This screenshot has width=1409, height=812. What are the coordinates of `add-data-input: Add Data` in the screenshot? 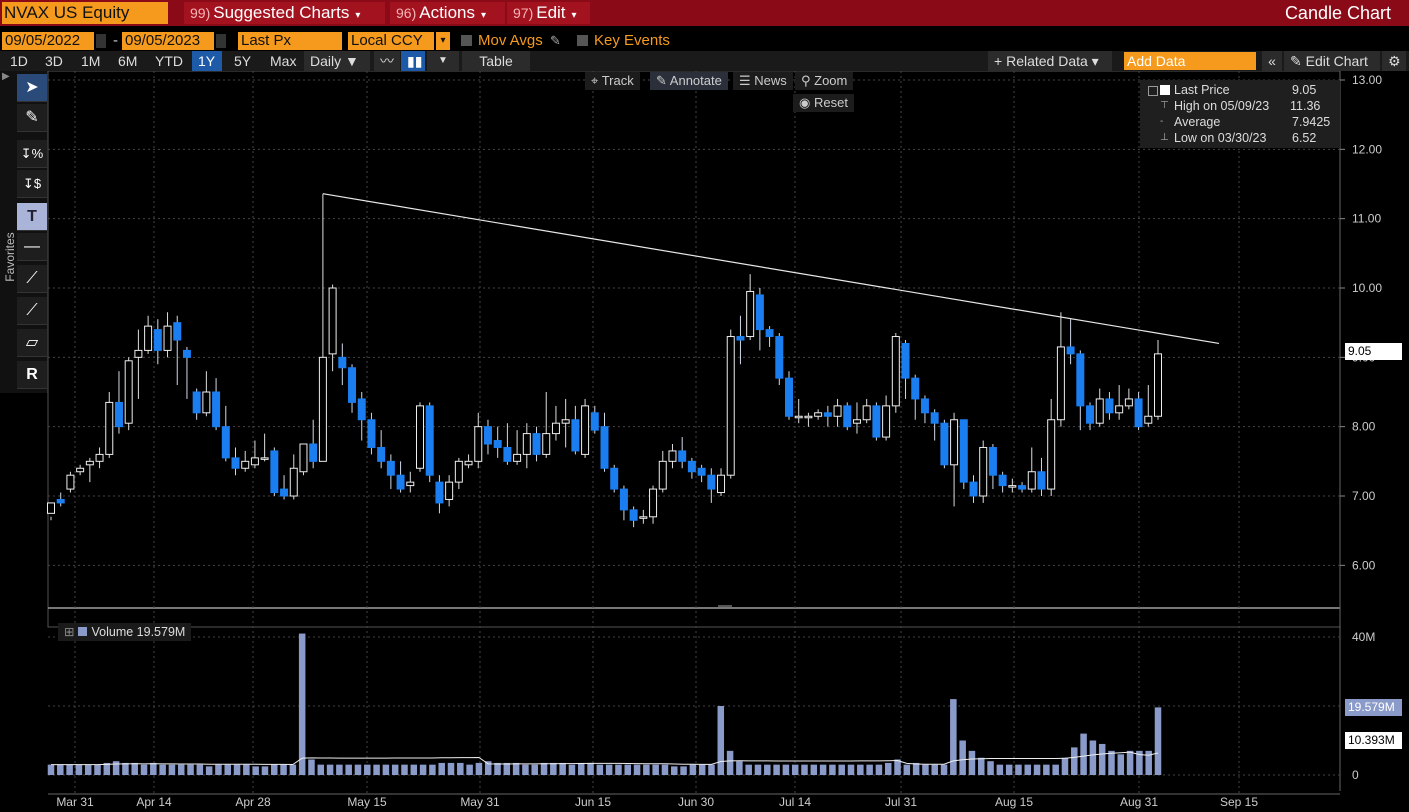 It's located at (1190, 61).